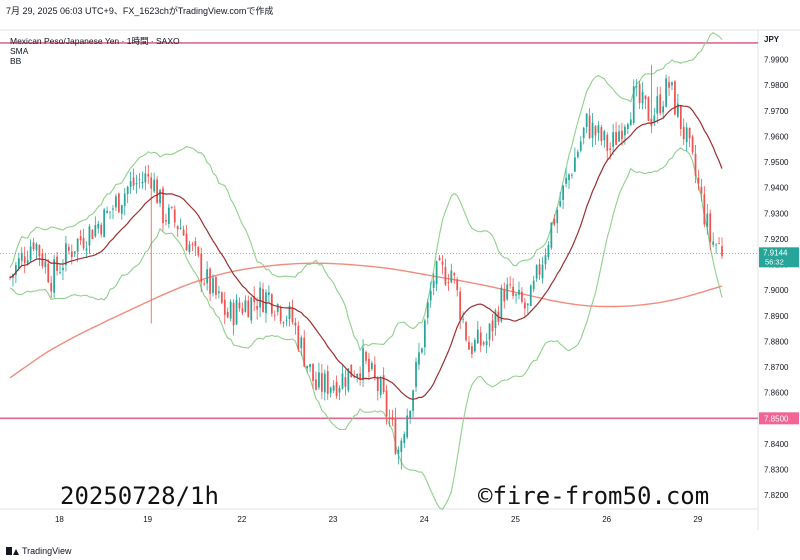  I want to click on tradingview-logo: TradingView, so click(39, 551).